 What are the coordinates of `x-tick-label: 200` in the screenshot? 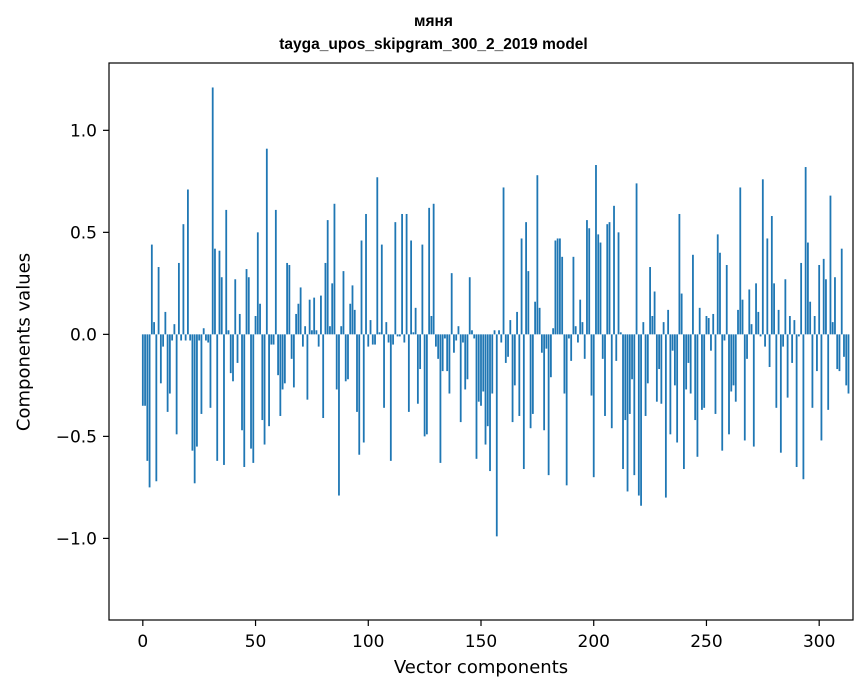 It's located at (594, 642).